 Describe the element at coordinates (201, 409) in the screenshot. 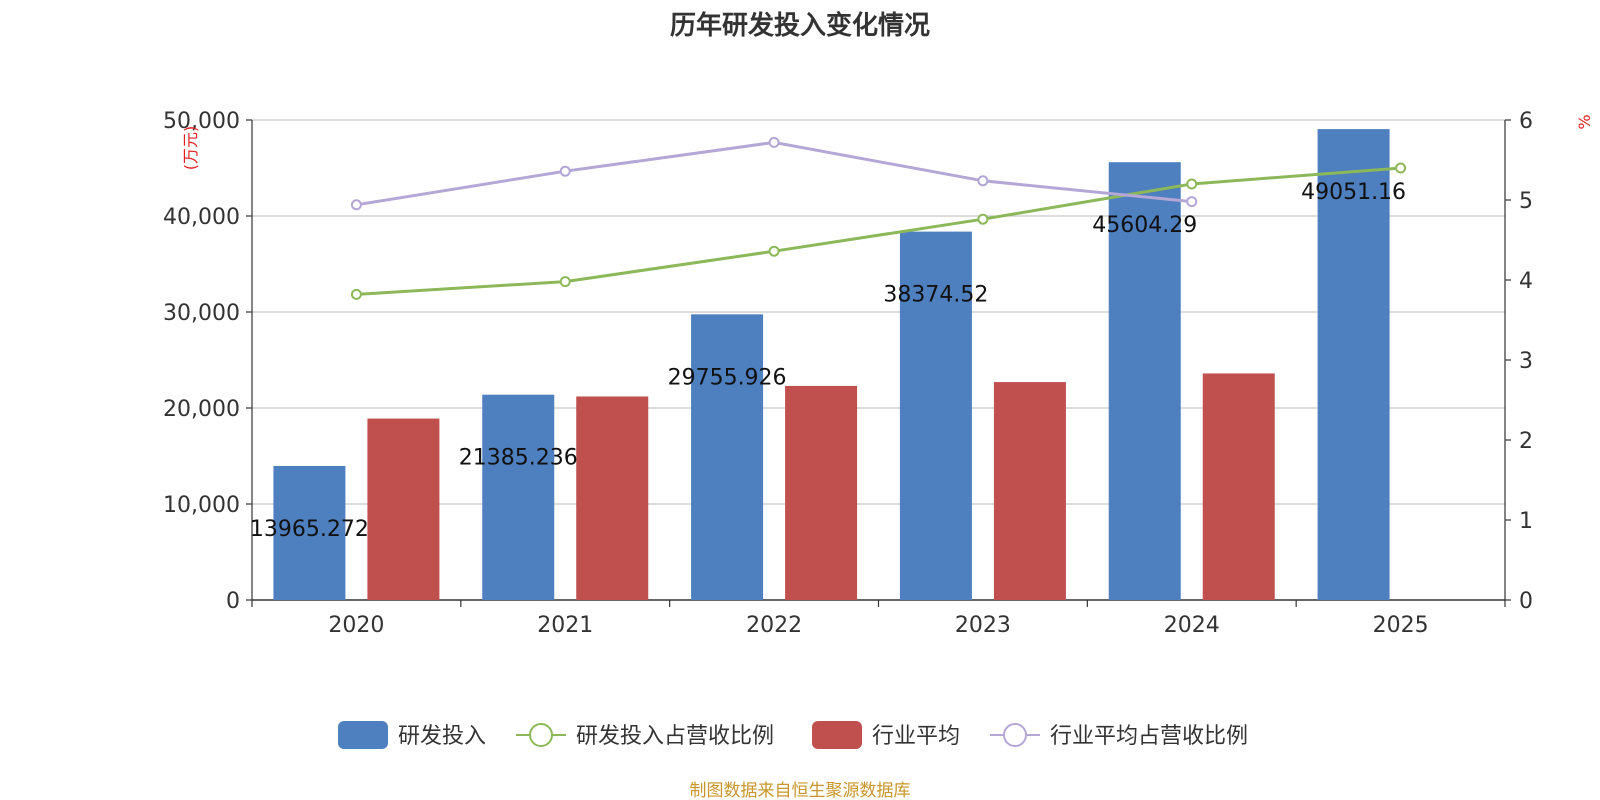

I see `left-tick-label: 20,000` at that location.